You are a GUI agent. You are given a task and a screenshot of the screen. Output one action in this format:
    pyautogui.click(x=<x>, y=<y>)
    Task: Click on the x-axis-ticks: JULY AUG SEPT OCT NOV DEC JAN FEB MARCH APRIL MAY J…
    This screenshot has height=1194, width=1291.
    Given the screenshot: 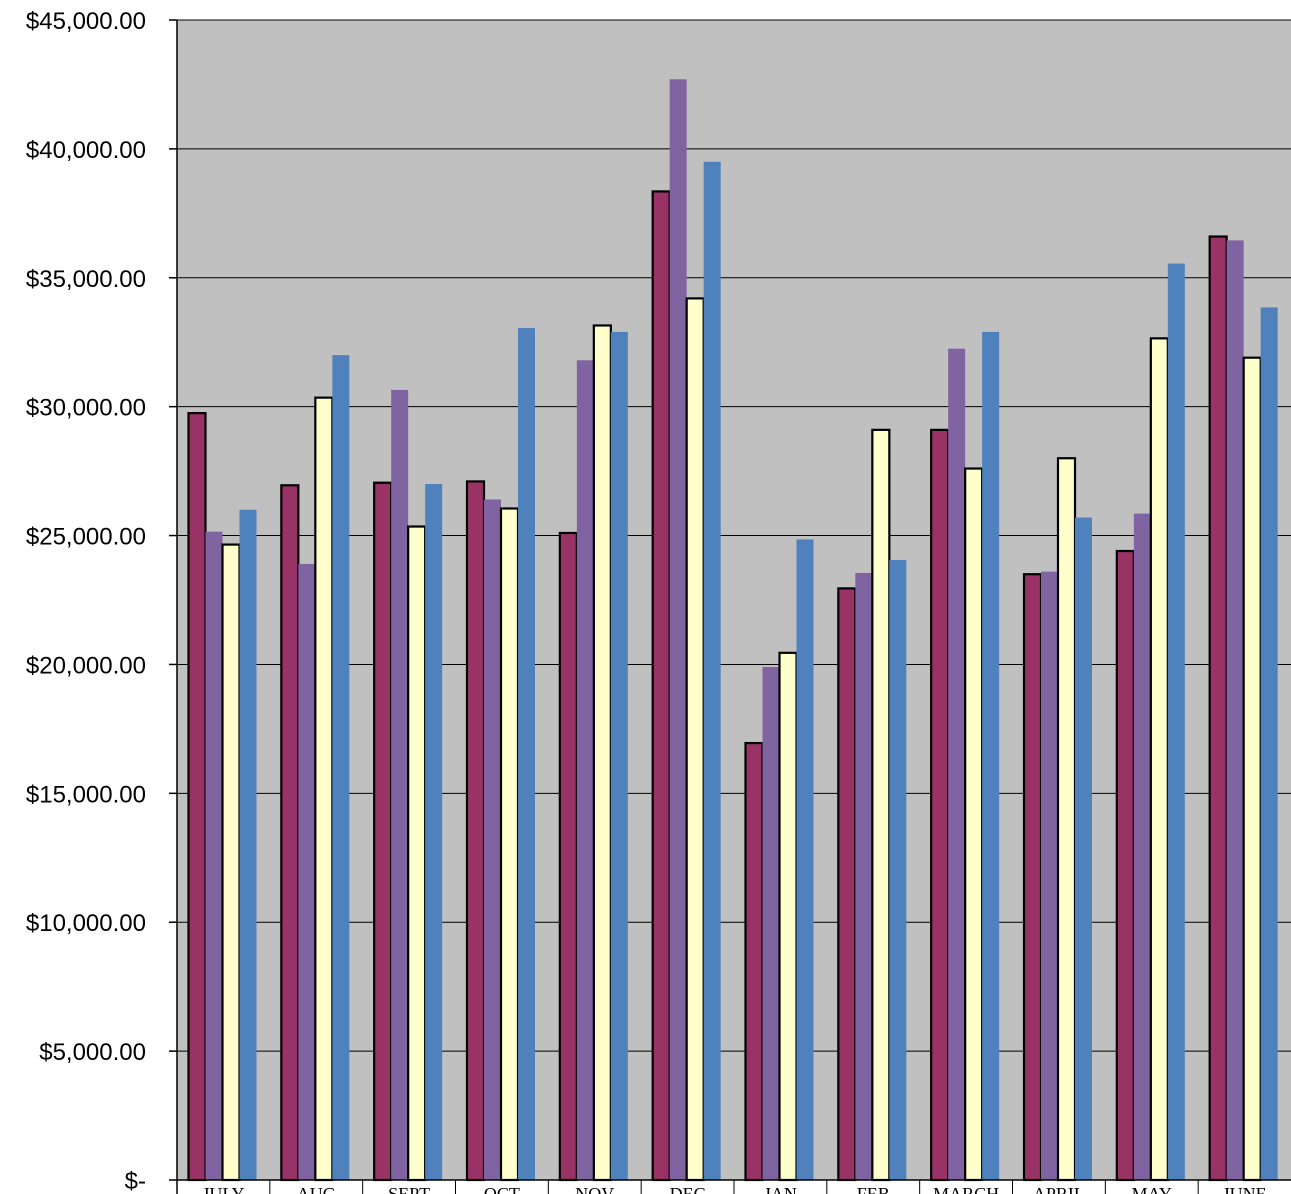 What is the action you would take?
    pyautogui.click(x=734, y=1189)
    